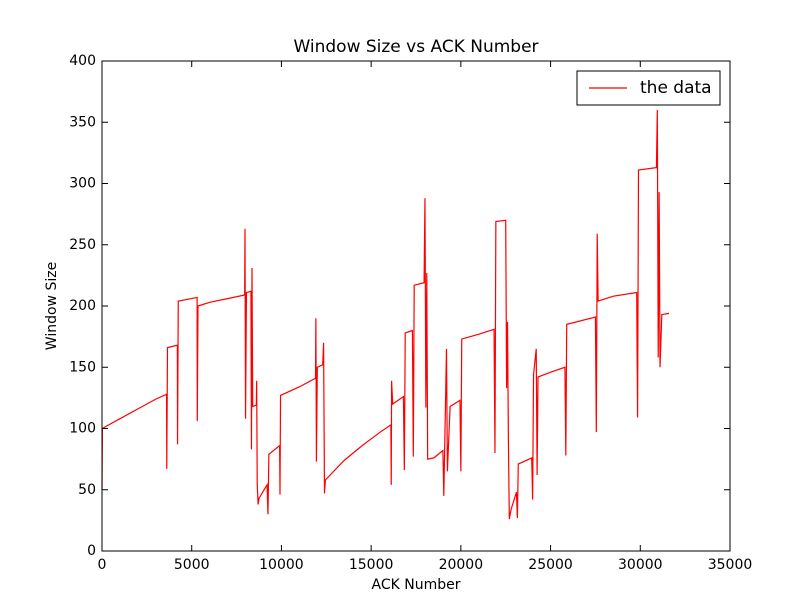 The height and width of the screenshot is (616, 812). What do you see at coordinates (192, 565) in the screenshot?
I see `x-tick-label: 5000` at bounding box center [192, 565].